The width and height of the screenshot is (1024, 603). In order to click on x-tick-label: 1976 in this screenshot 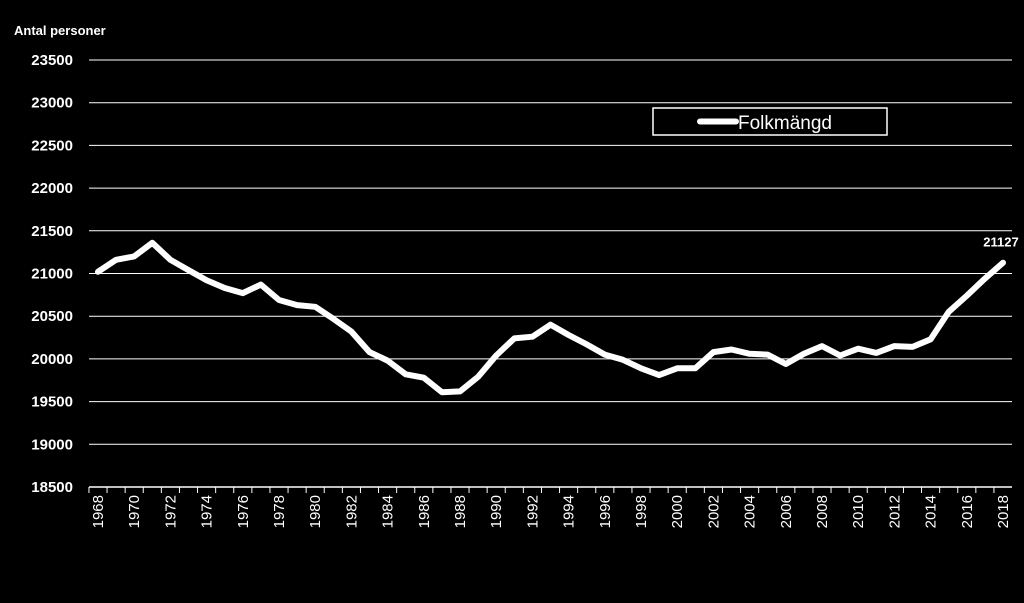, I will do `click(243, 511)`.